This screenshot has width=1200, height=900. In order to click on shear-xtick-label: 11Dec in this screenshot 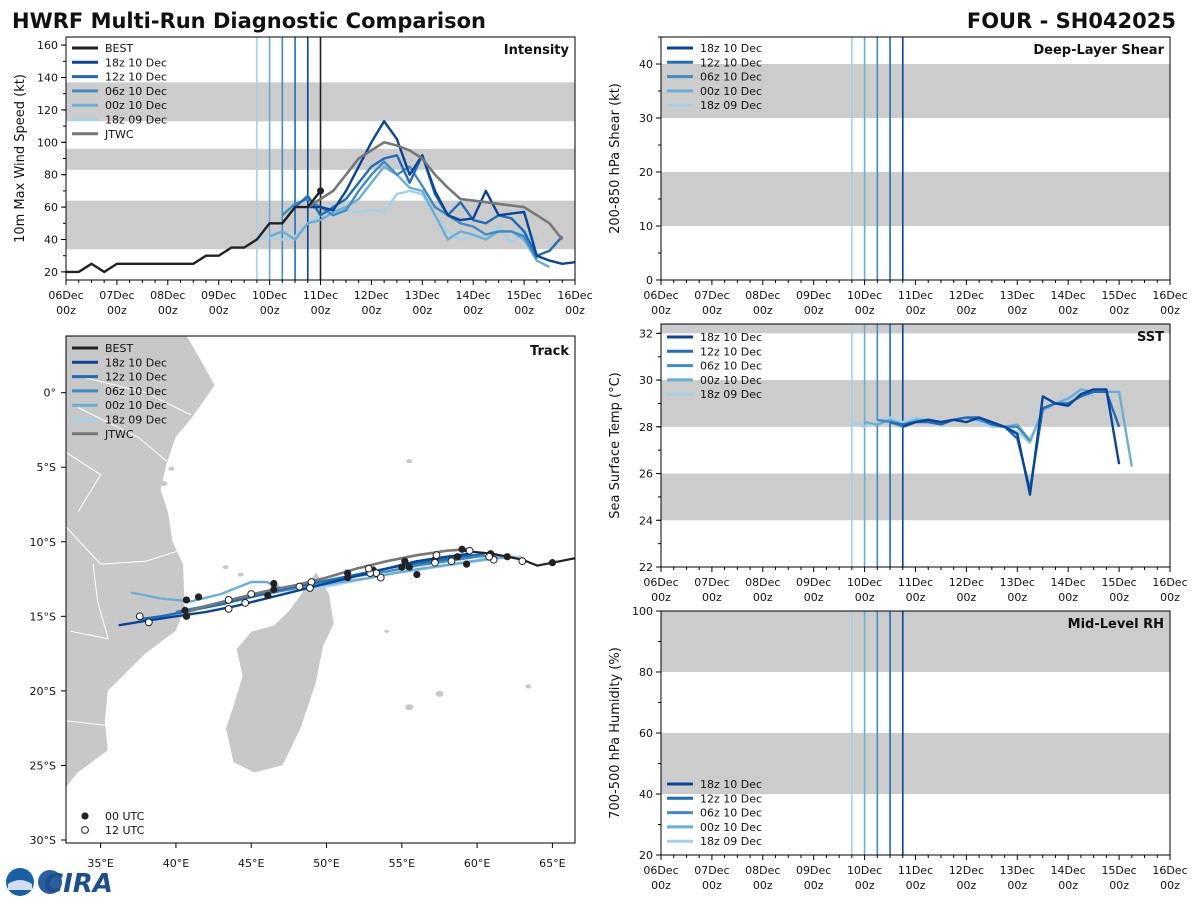, I will do `click(915, 295)`.